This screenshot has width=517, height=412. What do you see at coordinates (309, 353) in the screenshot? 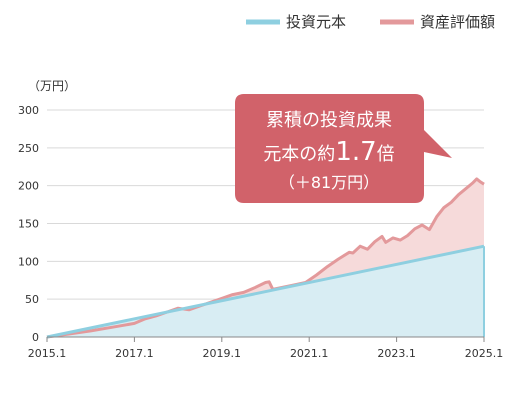
I see `x-tick-label: 2021.1` at bounding box center [309, 353].